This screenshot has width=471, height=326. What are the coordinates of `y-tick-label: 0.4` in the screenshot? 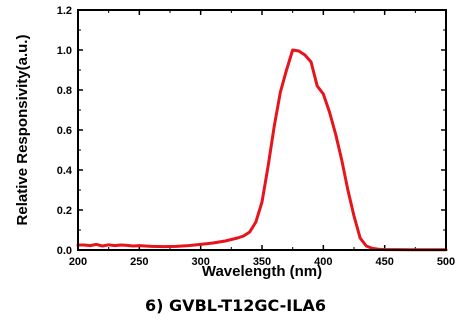 It's located at (65, 171).